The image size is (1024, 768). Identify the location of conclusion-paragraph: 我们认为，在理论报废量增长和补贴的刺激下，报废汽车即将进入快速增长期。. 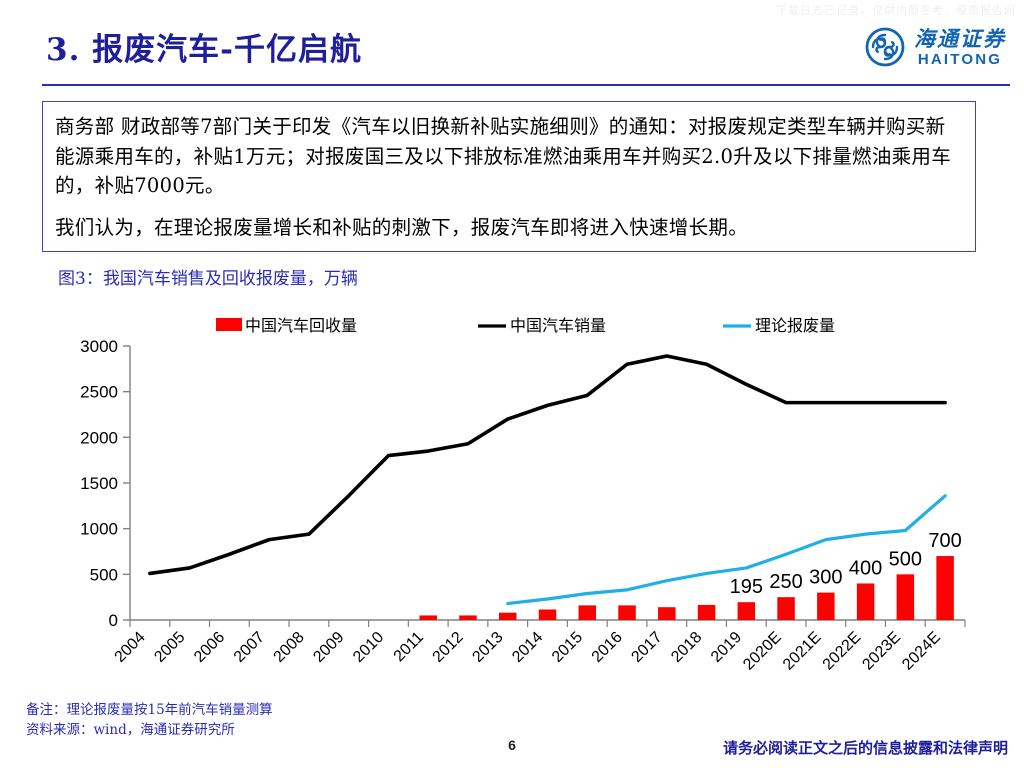
(402, 227).